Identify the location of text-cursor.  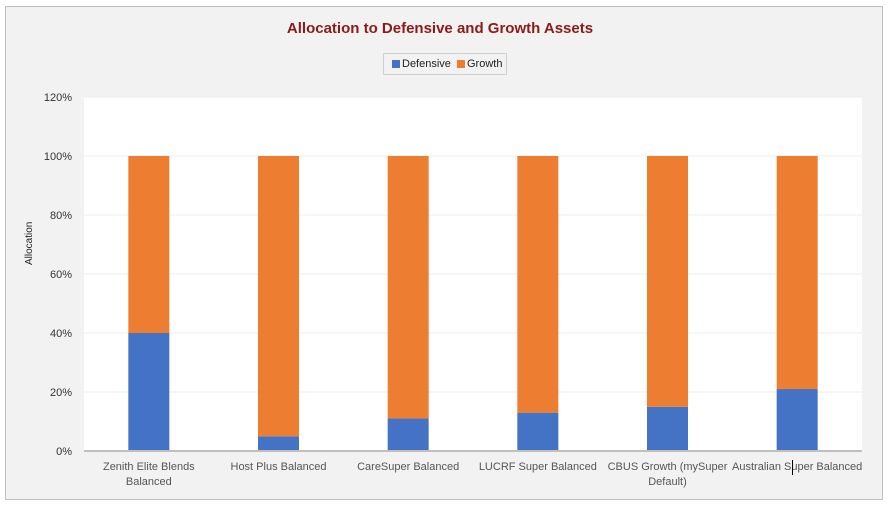
(792, 467).